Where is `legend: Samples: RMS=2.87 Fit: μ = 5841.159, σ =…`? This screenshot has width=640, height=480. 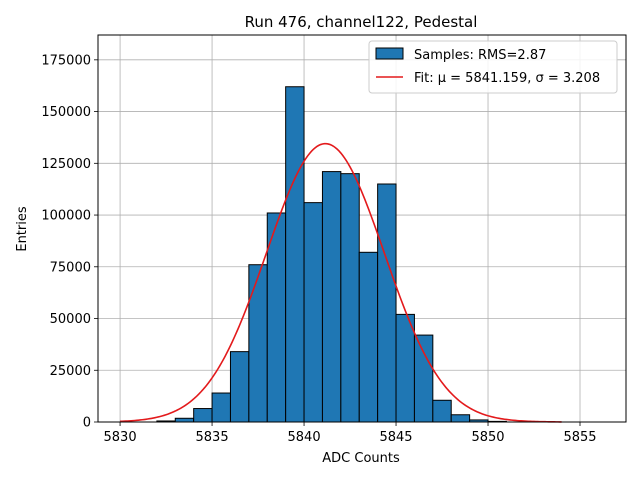
legend: Samples: RMS=2.87 Fit: μ = 5841.159, σ =… is located at coordinates (493, 67).